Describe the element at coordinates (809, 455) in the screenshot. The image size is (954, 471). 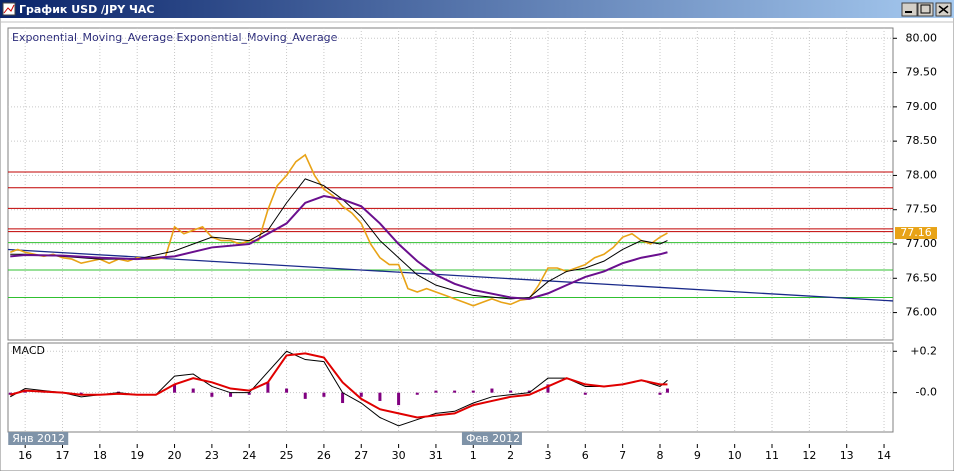
I see `x-tick-label: 12` at that location.